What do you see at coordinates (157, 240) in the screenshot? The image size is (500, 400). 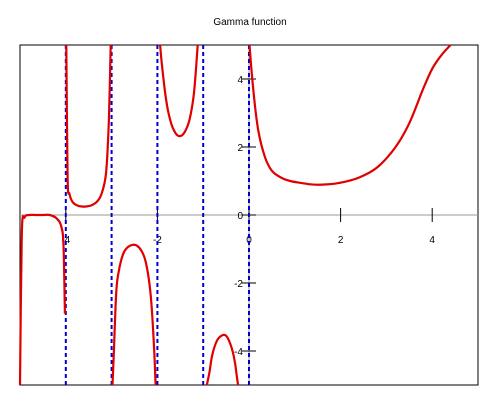 I see `x-tick-label: -2` at bounding box center [157, 240].